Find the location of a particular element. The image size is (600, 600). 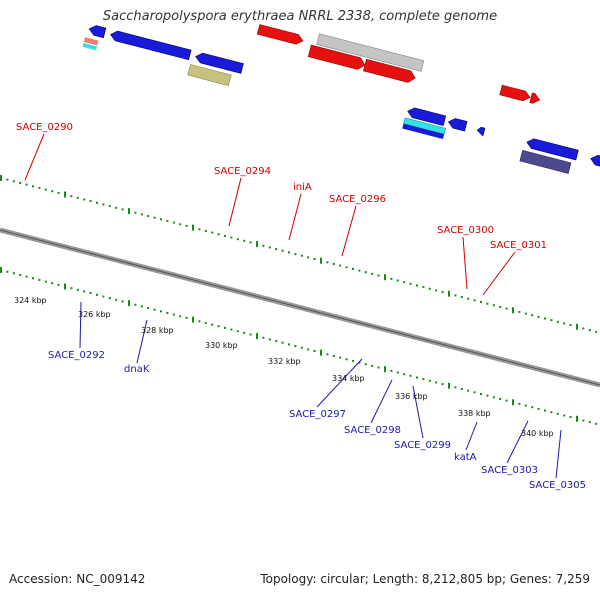

gene-darkslate is located at coordinates (545, 161).